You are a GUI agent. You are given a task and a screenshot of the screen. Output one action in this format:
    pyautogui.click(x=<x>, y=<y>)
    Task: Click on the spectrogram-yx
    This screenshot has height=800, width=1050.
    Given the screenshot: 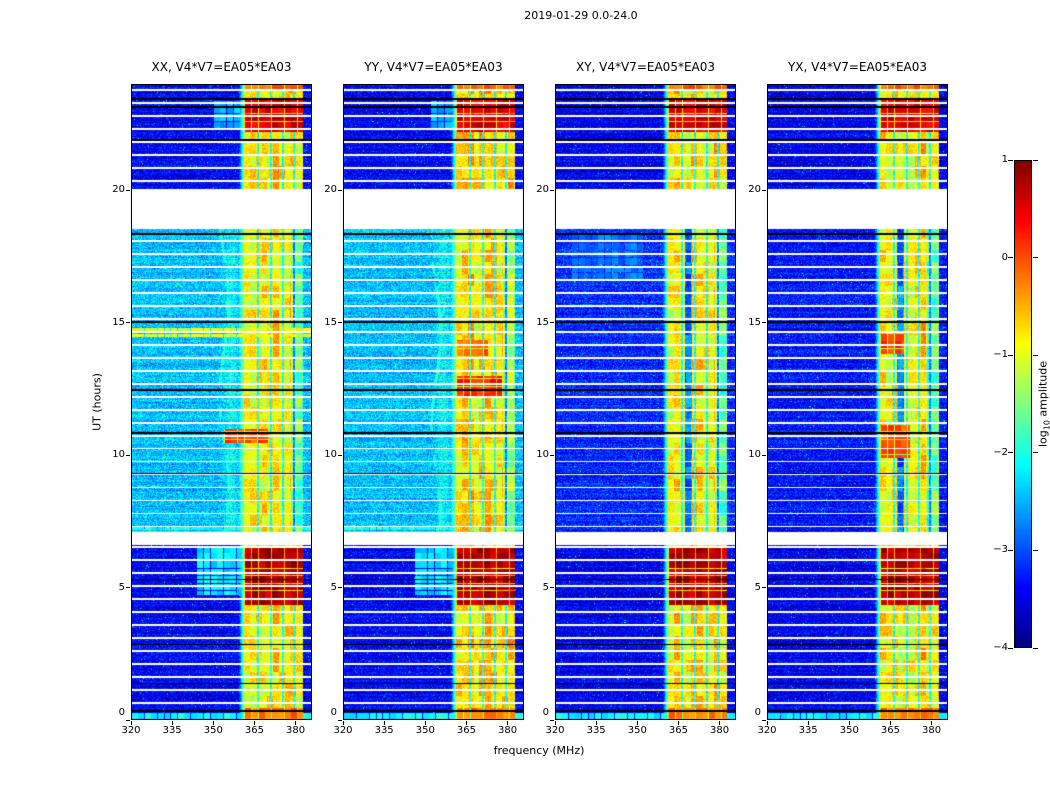 What is the action you would take?
    pyautogui.click(x=857, y=402)
    